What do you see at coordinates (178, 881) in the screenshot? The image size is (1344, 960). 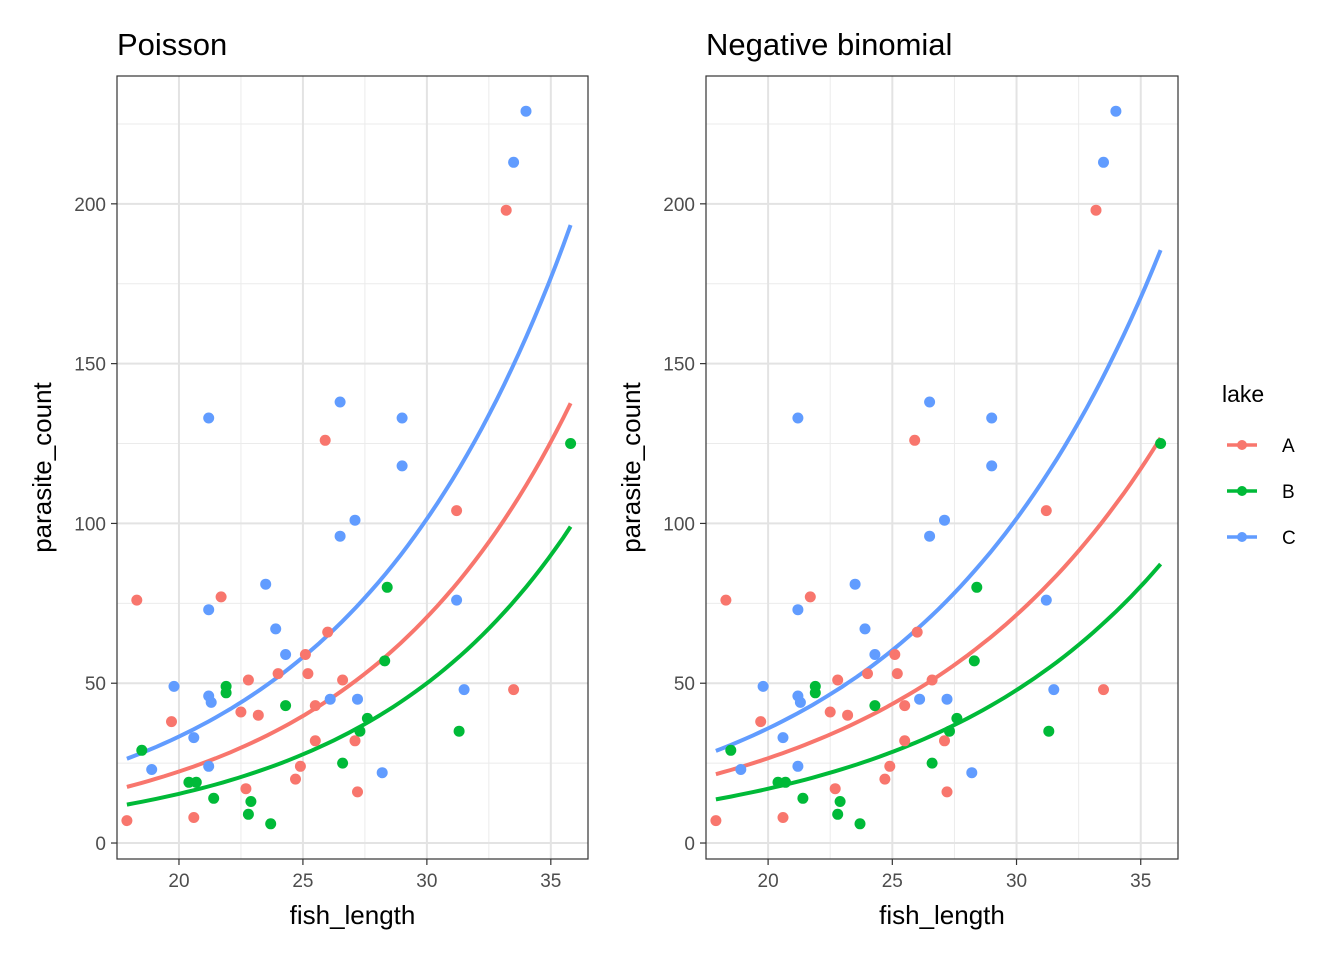 I see `x-tick-label: 20` at bounding box center [178, 881].